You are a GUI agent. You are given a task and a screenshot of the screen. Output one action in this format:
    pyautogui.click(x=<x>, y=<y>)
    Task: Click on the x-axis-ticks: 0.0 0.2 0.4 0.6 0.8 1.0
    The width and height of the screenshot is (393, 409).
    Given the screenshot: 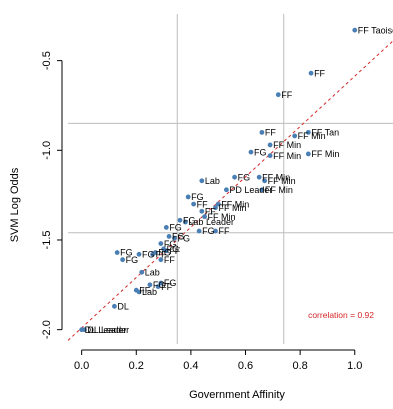 What is the action you would take?
    pyautogui.click(x=218, y=361)
    